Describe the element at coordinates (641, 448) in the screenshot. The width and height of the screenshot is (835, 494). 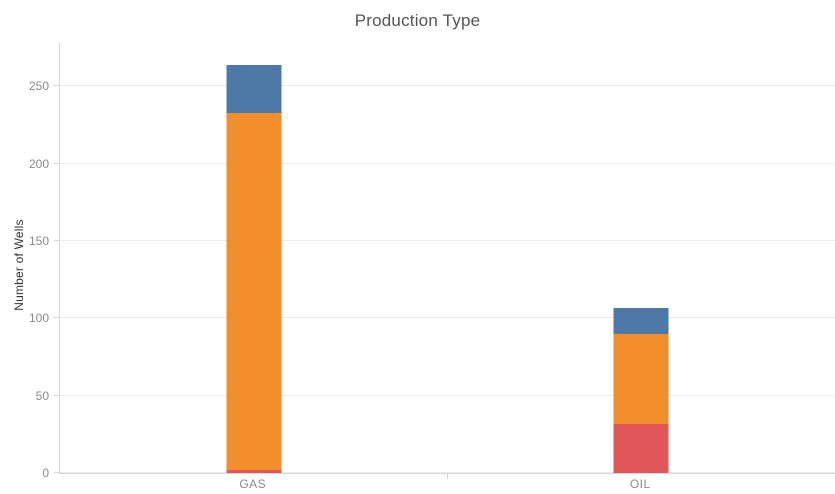
I see `bar-segment-red-oil` at that location.